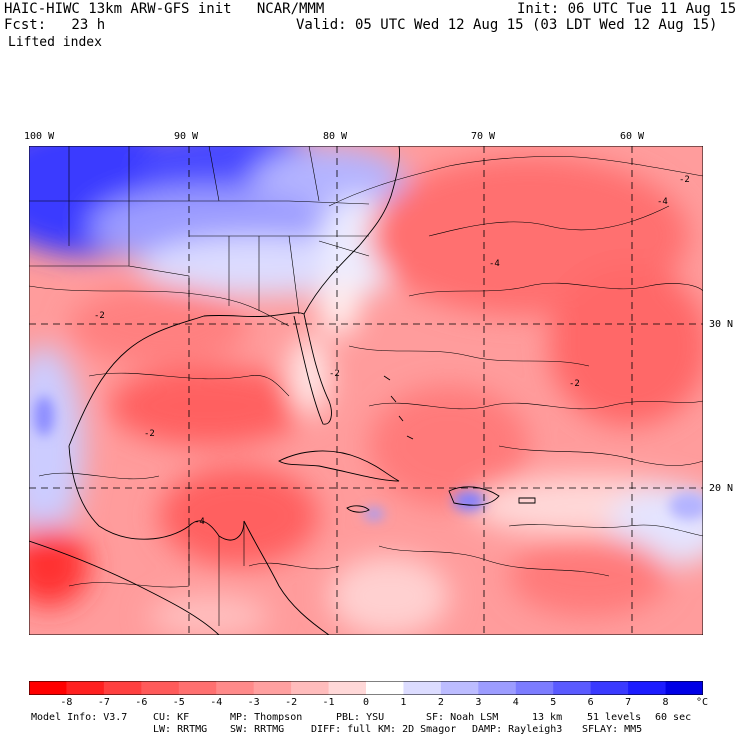 Image resolution: width=740 pixels, height=740 pixels. I want to click on model-info-damp: DAMP: Rayleigh3, so click(517, 729).